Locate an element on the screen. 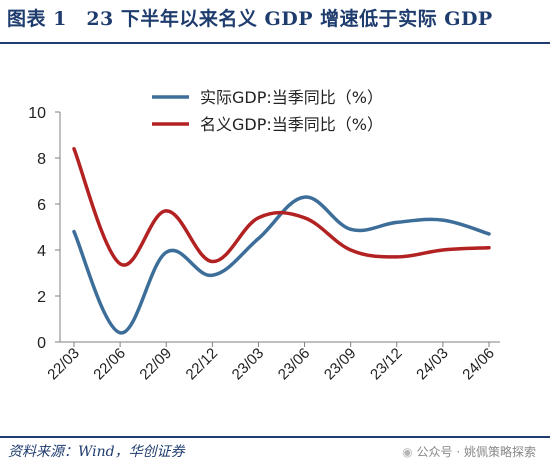 This screenshot has width=550, height=475. y-tick-label: 10 is located at coordinates (37, 113).